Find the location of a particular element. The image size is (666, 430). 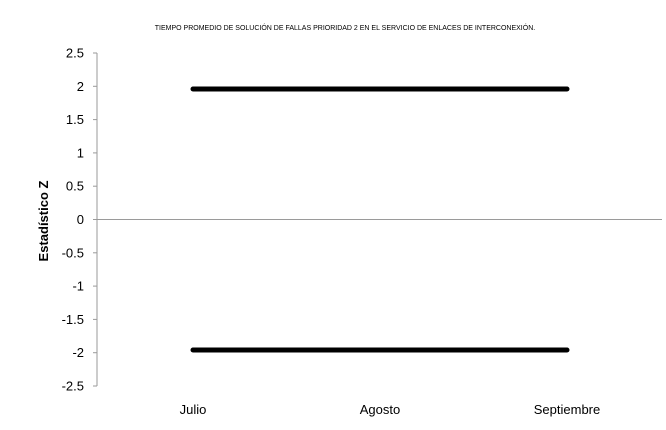

x-tick-label: Septiembre is located at coordinates (567, 409).